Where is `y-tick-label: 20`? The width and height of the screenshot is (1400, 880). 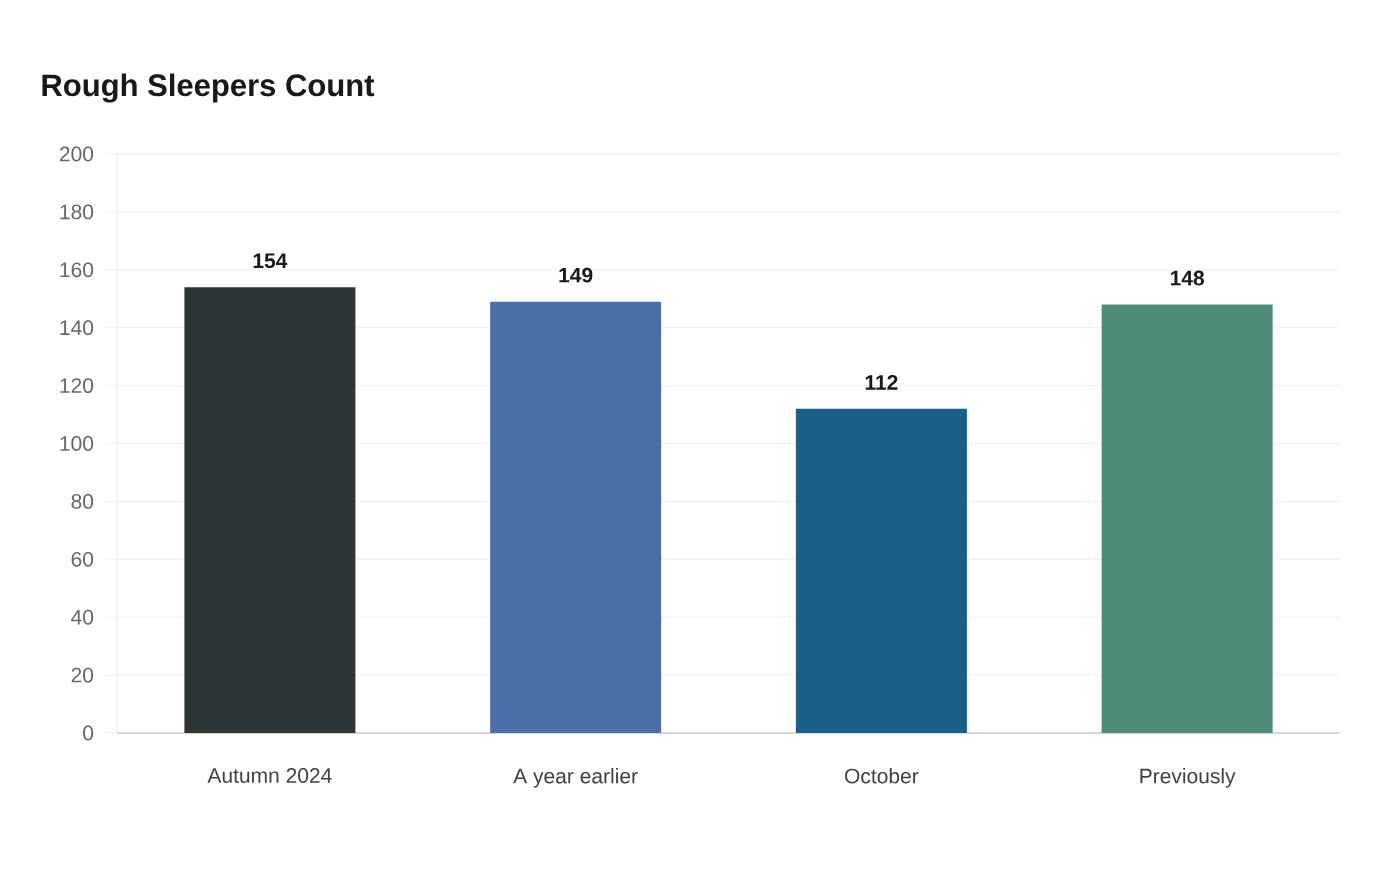 y-tick-label: 20 is located at coordinates (82, 675).